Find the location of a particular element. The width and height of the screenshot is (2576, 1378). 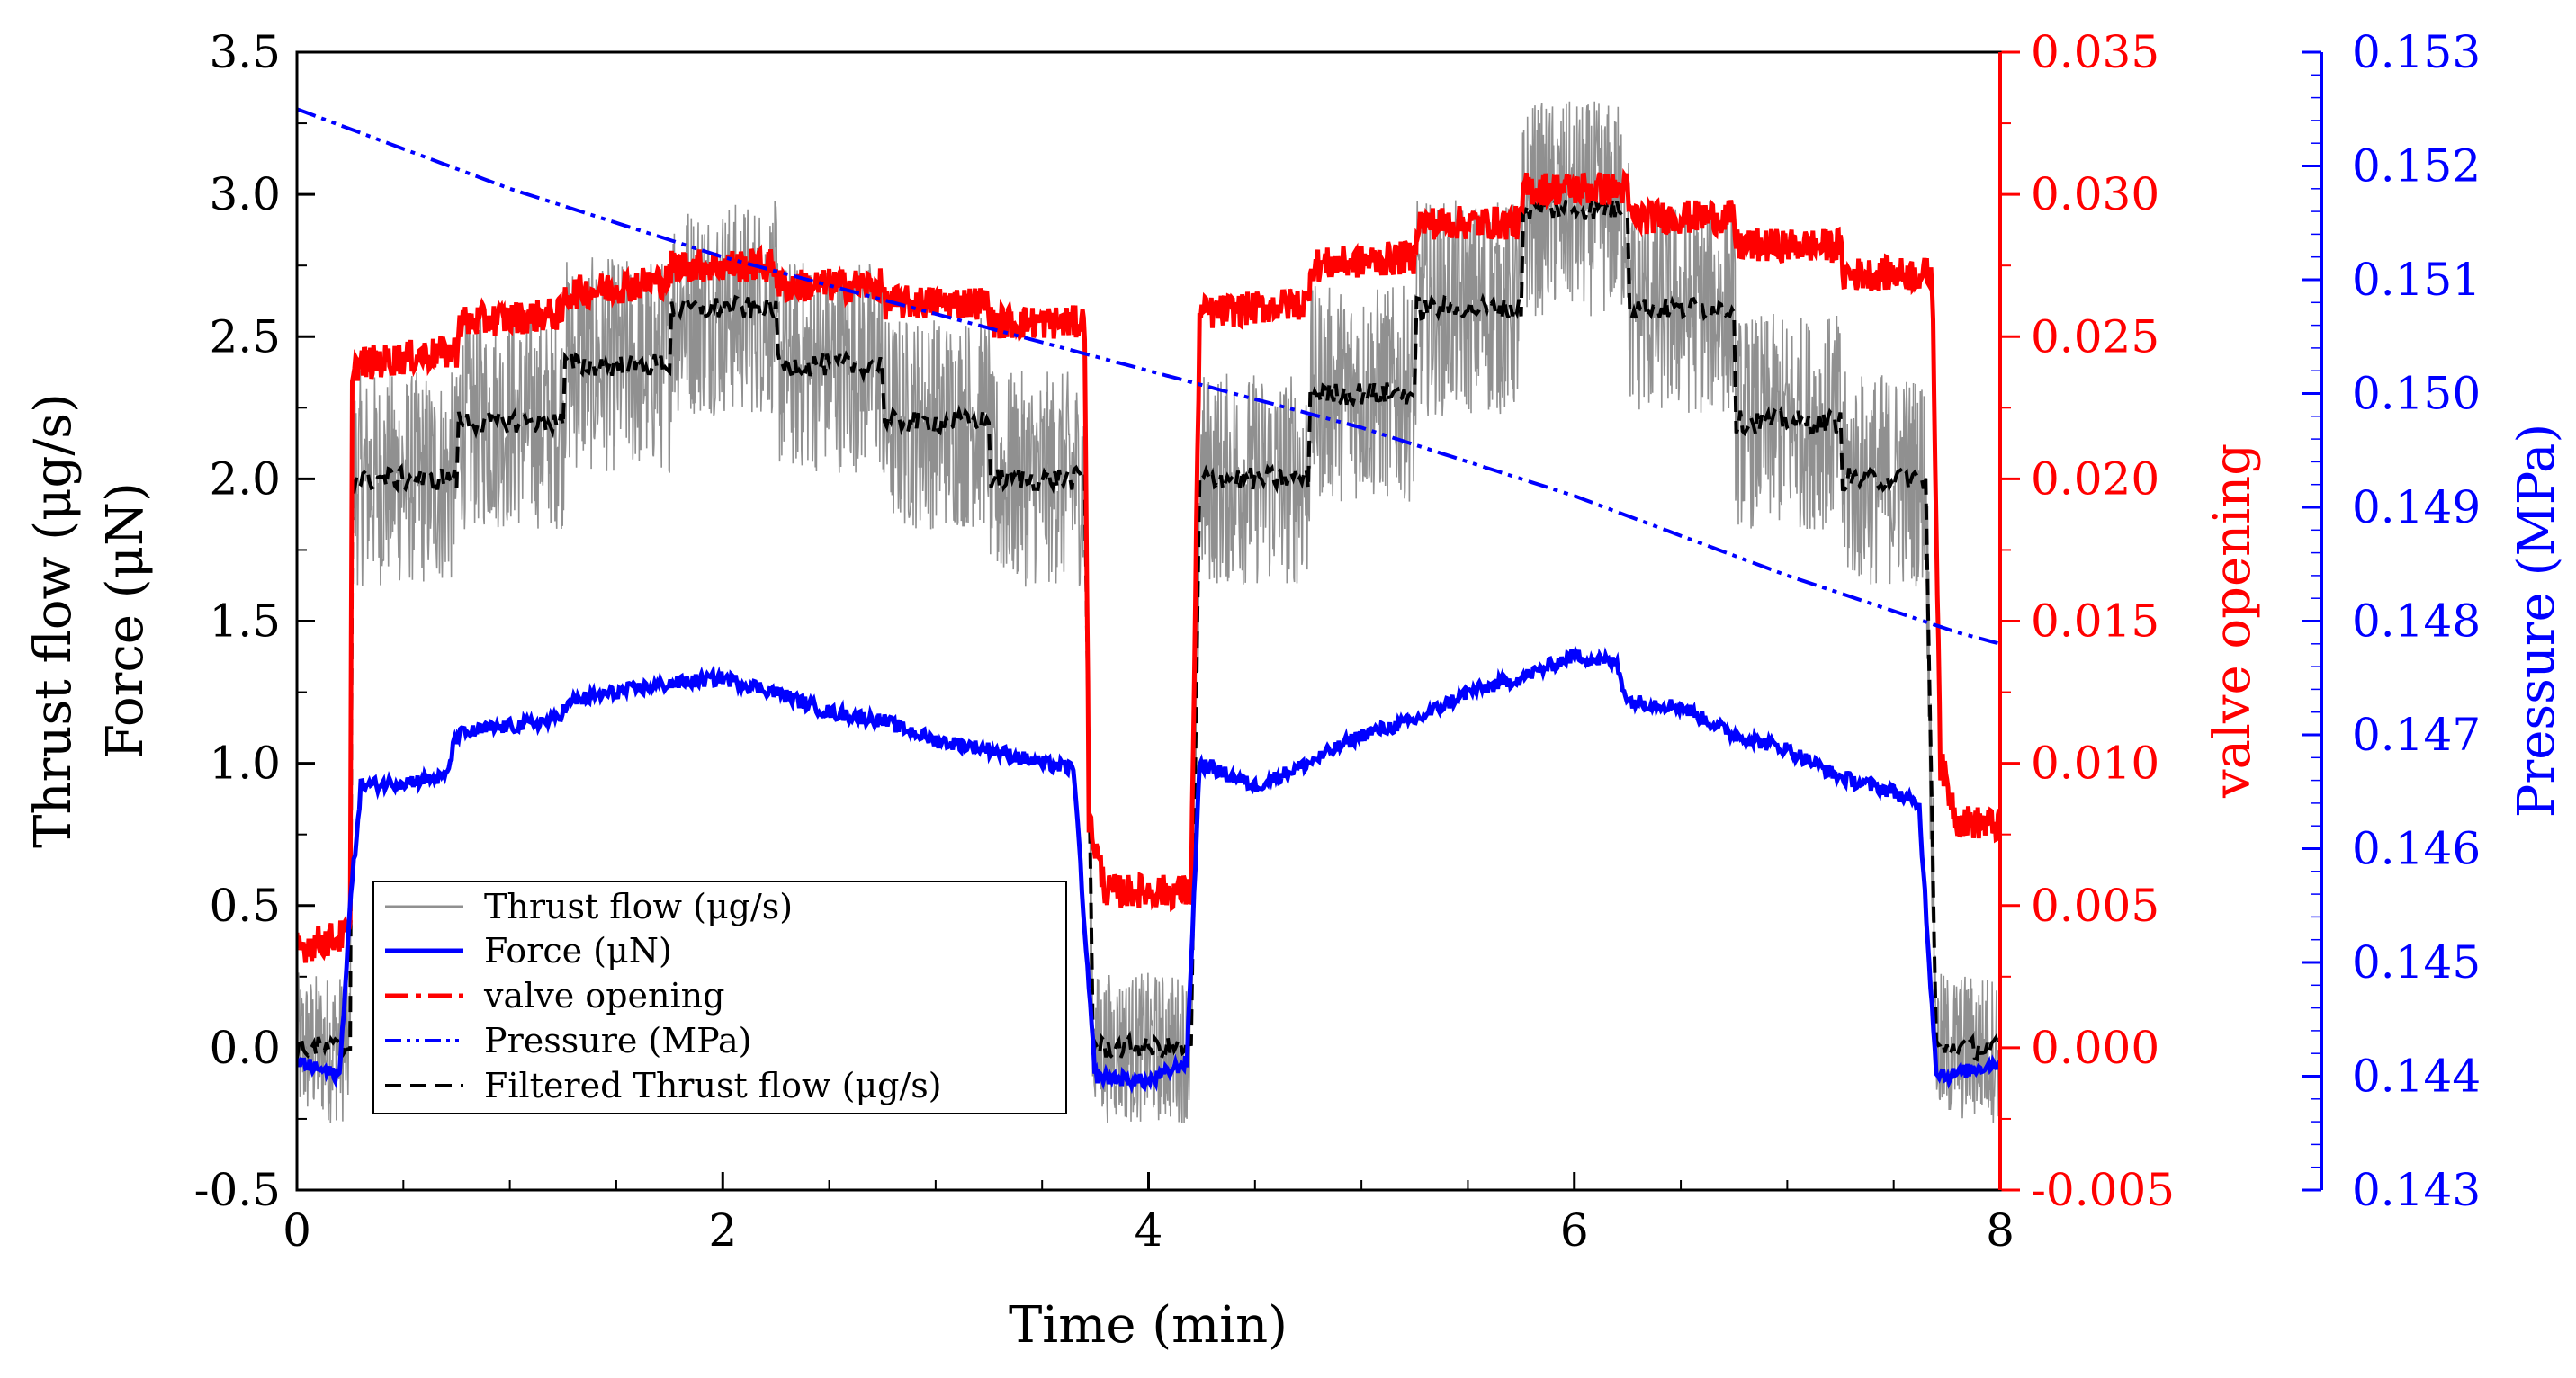

y3-tick-label: 0.149 is located at coordinates (2416, 507).